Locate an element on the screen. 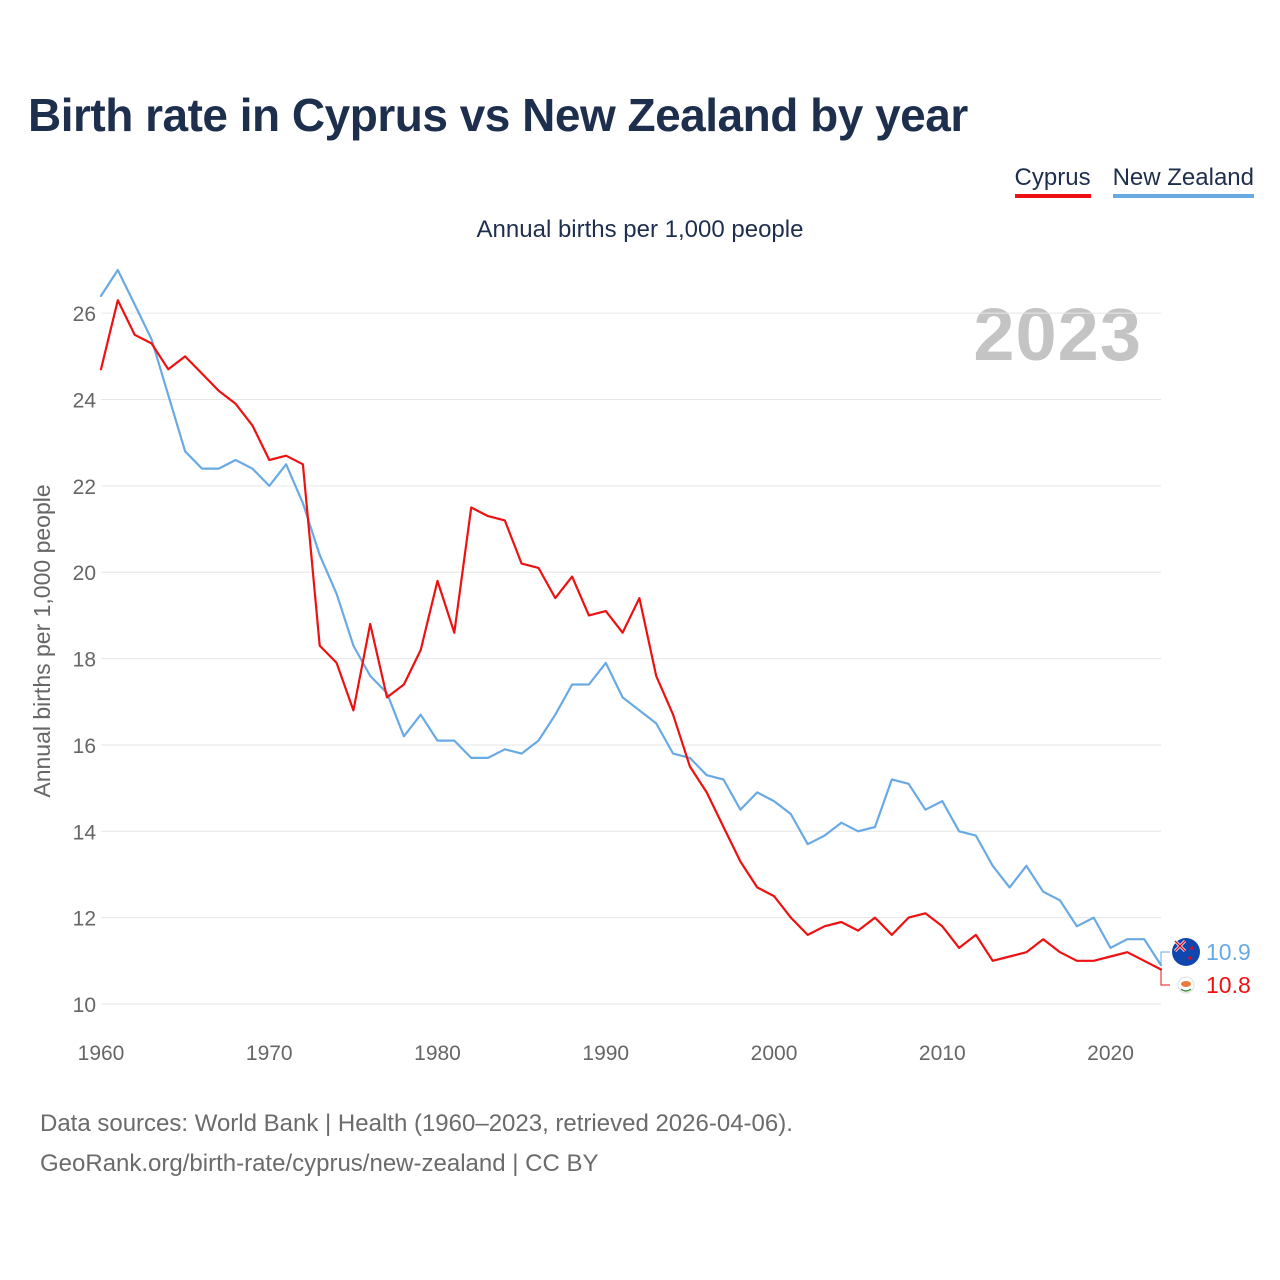 The width and height of the screenshot is (1280, 1280). x-tick-label: 2000 is located at coordinates (774, 1053).